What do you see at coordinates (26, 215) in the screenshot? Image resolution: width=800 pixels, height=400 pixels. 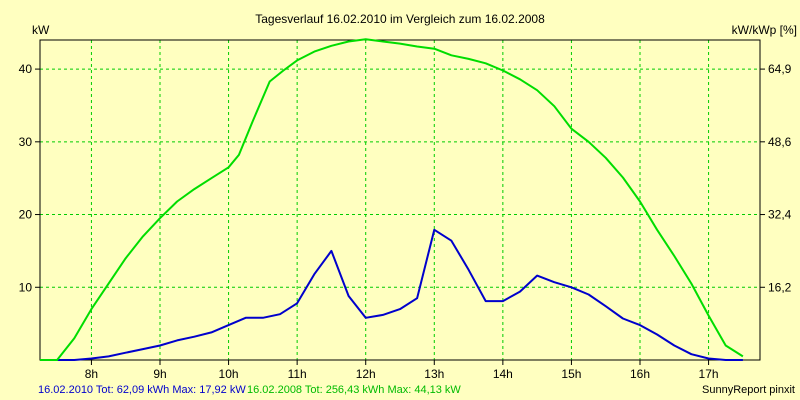 I see `y-left-tick-label: 20` at bounding box center [26, 215].